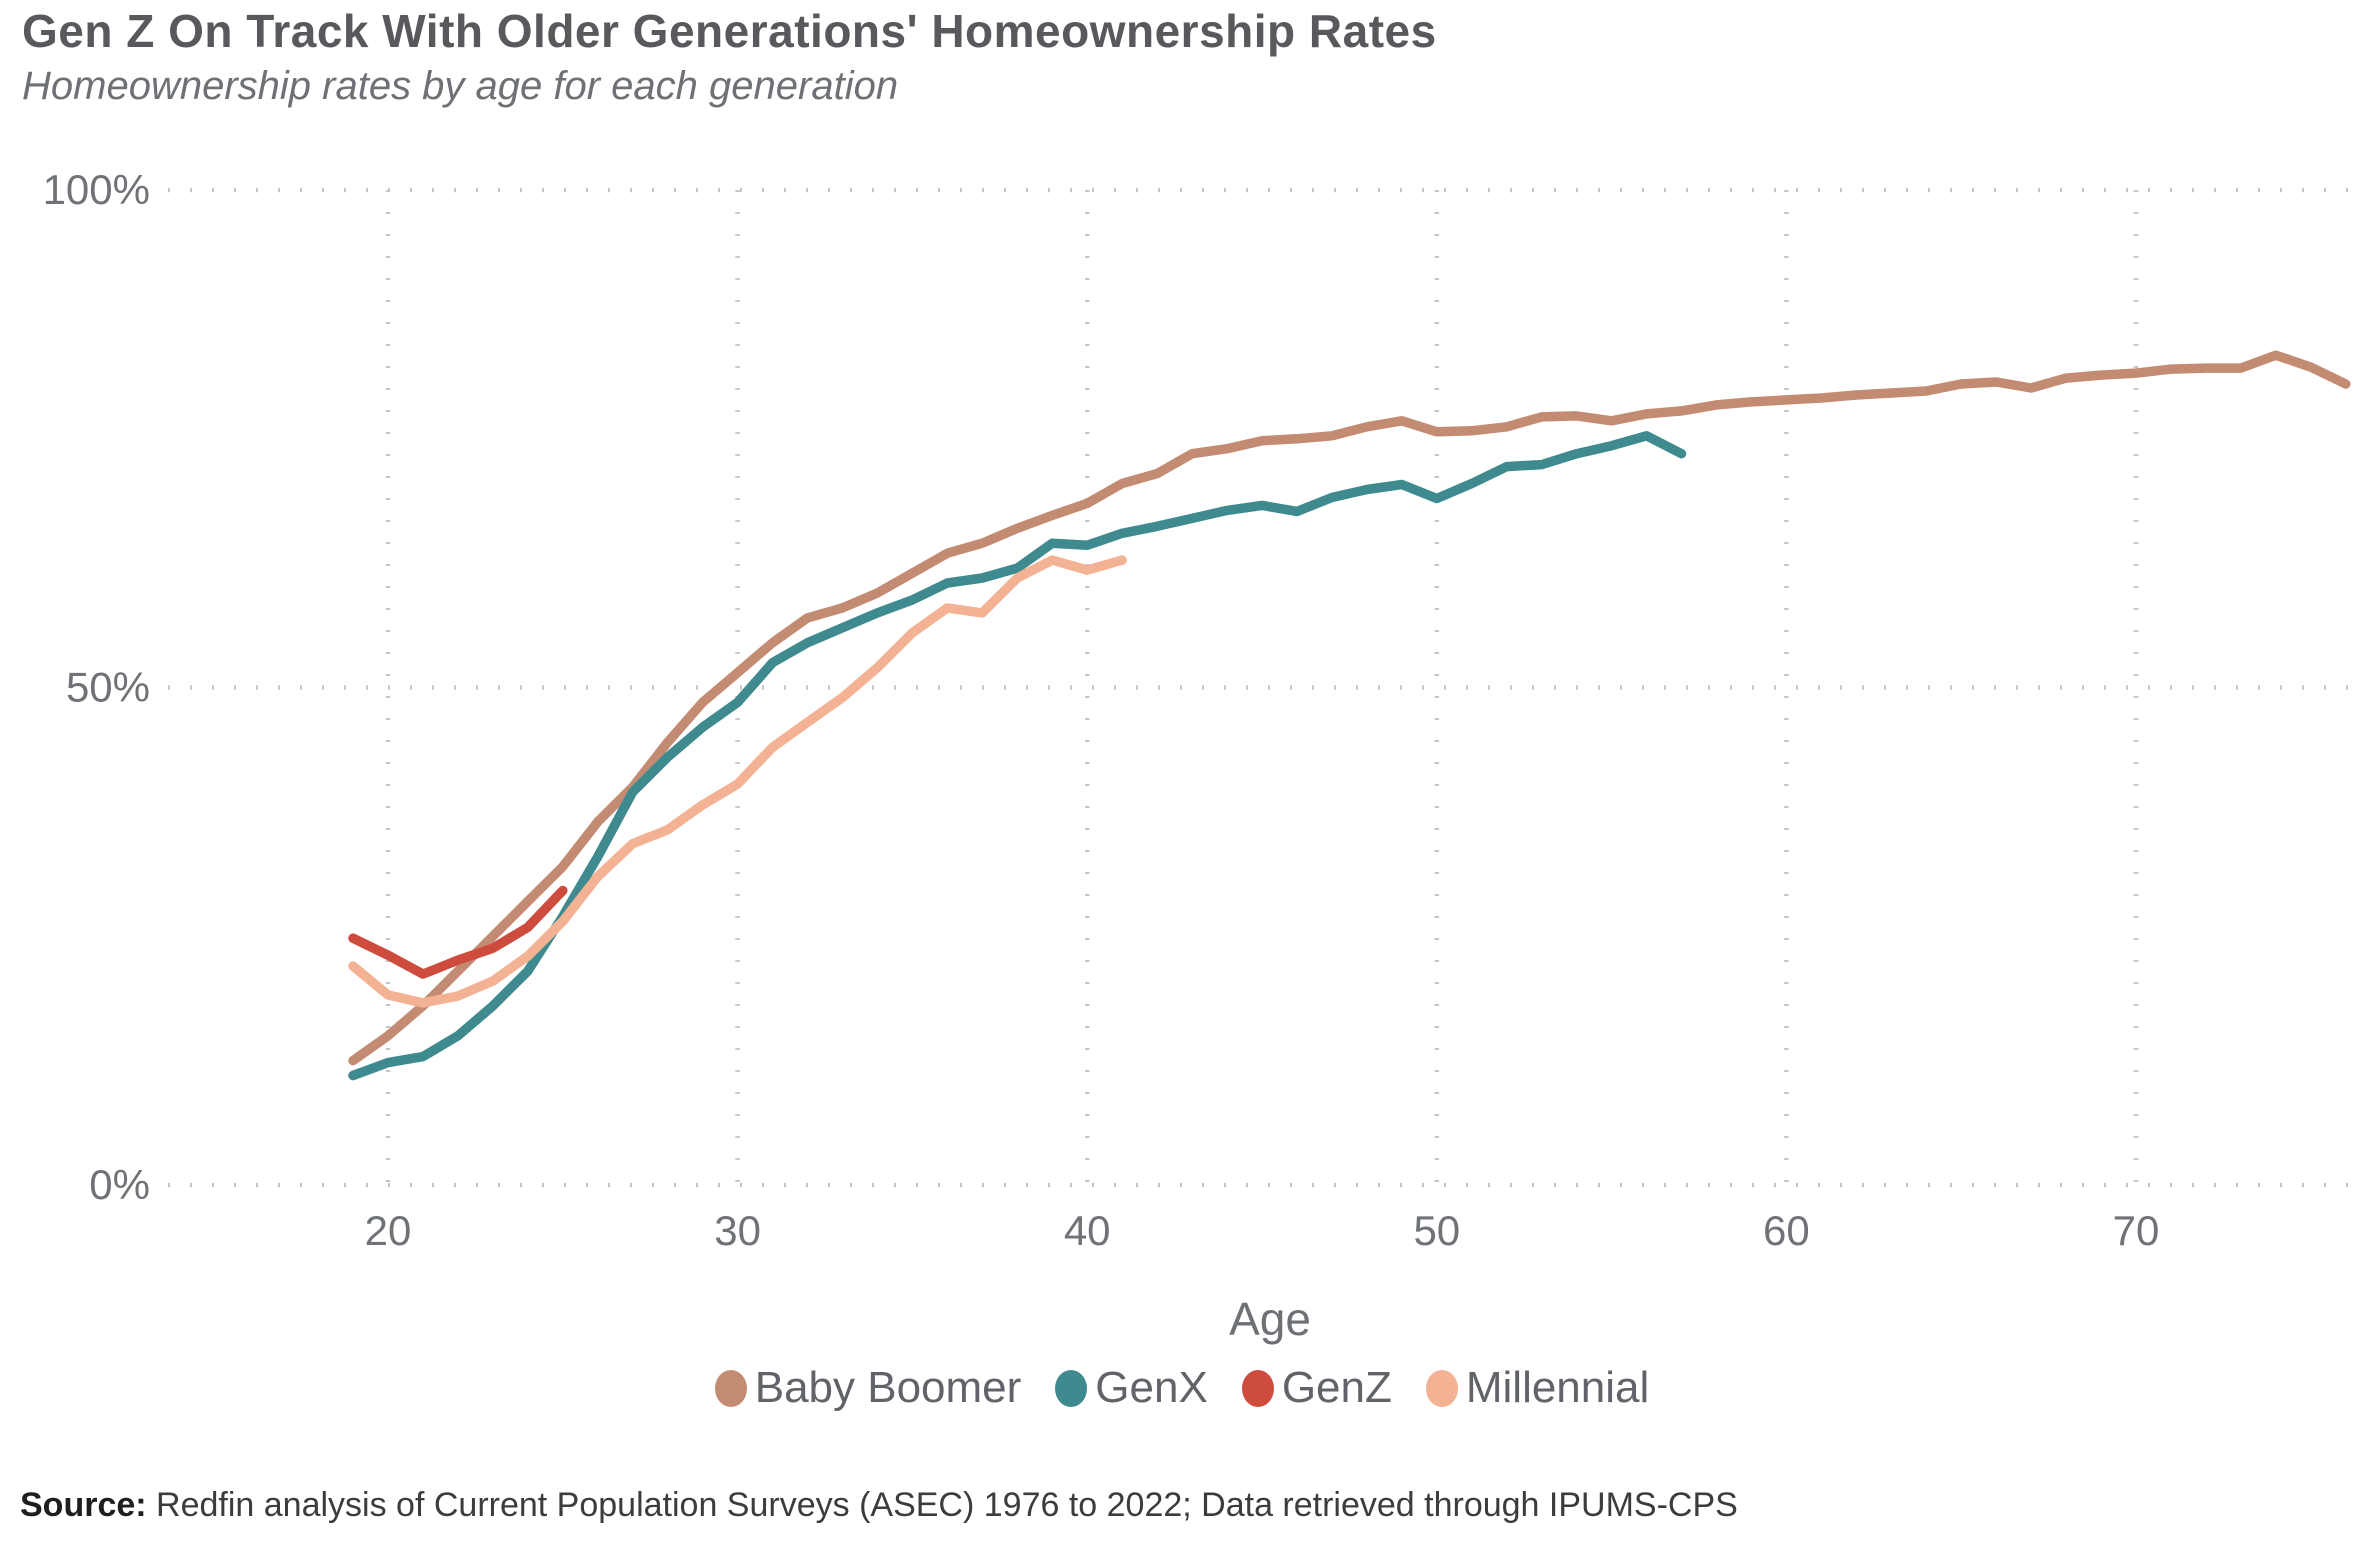 The height and width of the screenshot is (1568, 2364). Describe the element at coordinates (1270, 1319) in the screenshot. I see `x-axis-title: Age` at that location.